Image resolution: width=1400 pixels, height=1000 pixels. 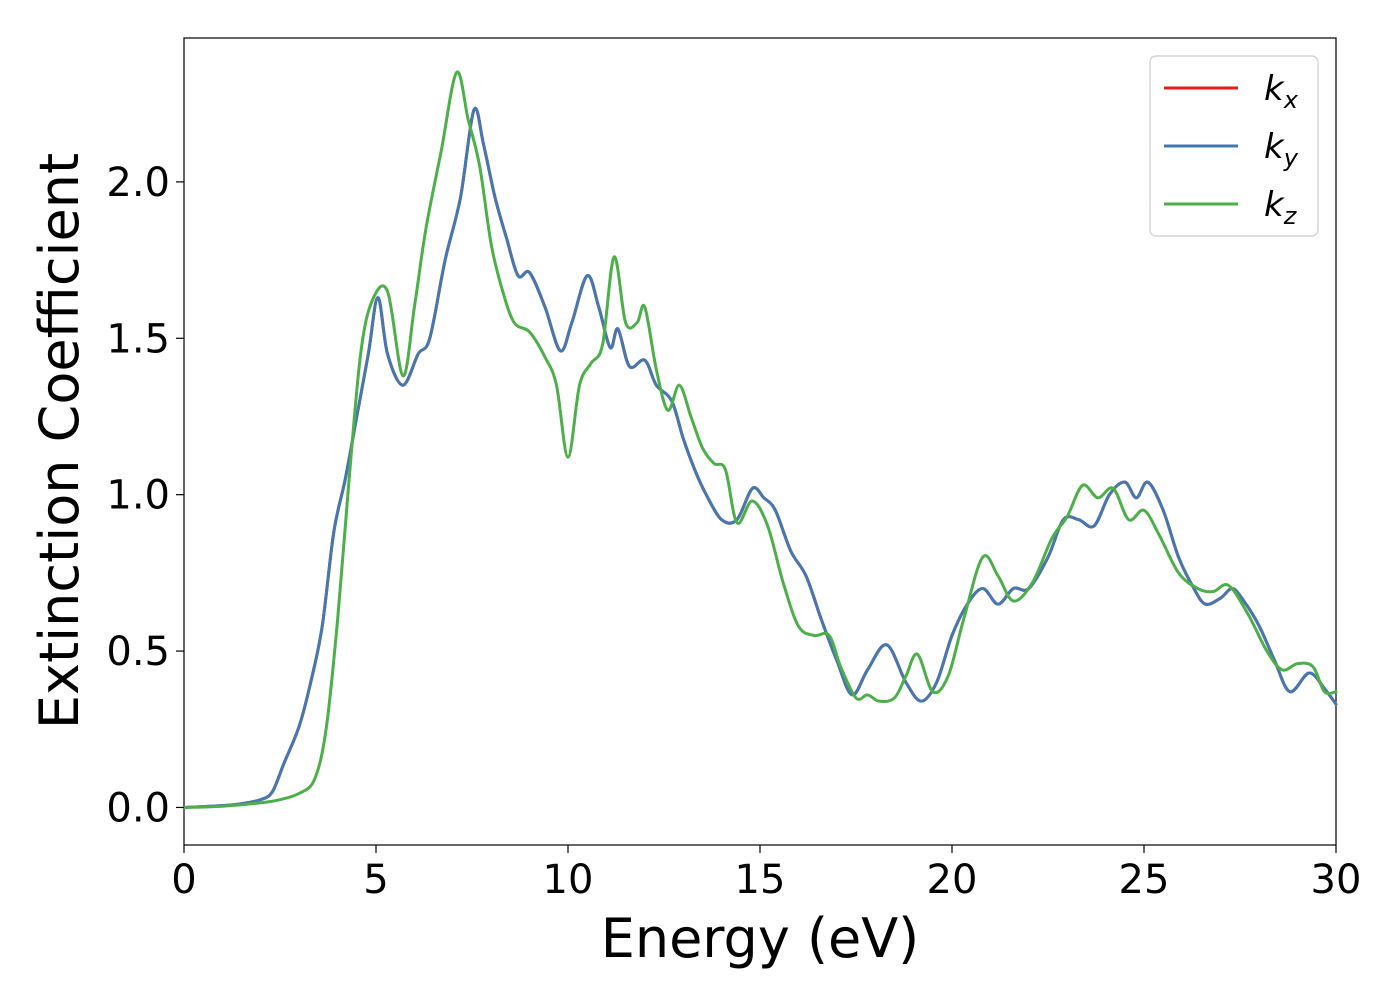 I want to click on y-axis: 0.0 0.5 1.0 1.5 2.0, so click(x=145, y=495).